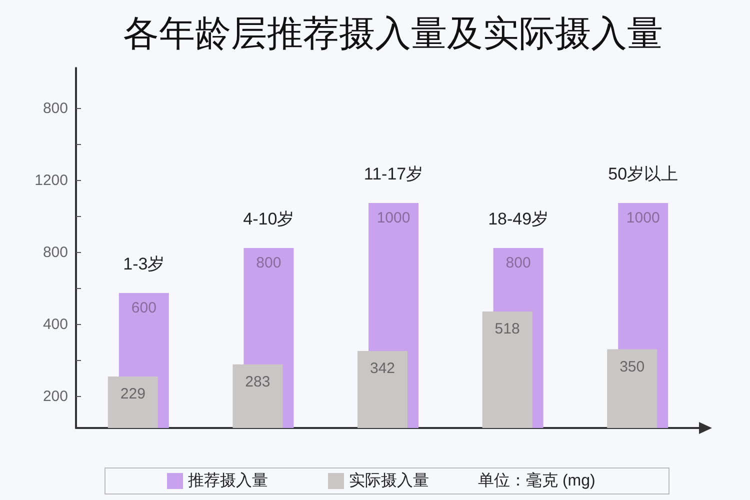 The image size is (750, 500). I want to click on chart-title: 各年龄层推荐摄入量及实际摄入量, so click(393, 33).